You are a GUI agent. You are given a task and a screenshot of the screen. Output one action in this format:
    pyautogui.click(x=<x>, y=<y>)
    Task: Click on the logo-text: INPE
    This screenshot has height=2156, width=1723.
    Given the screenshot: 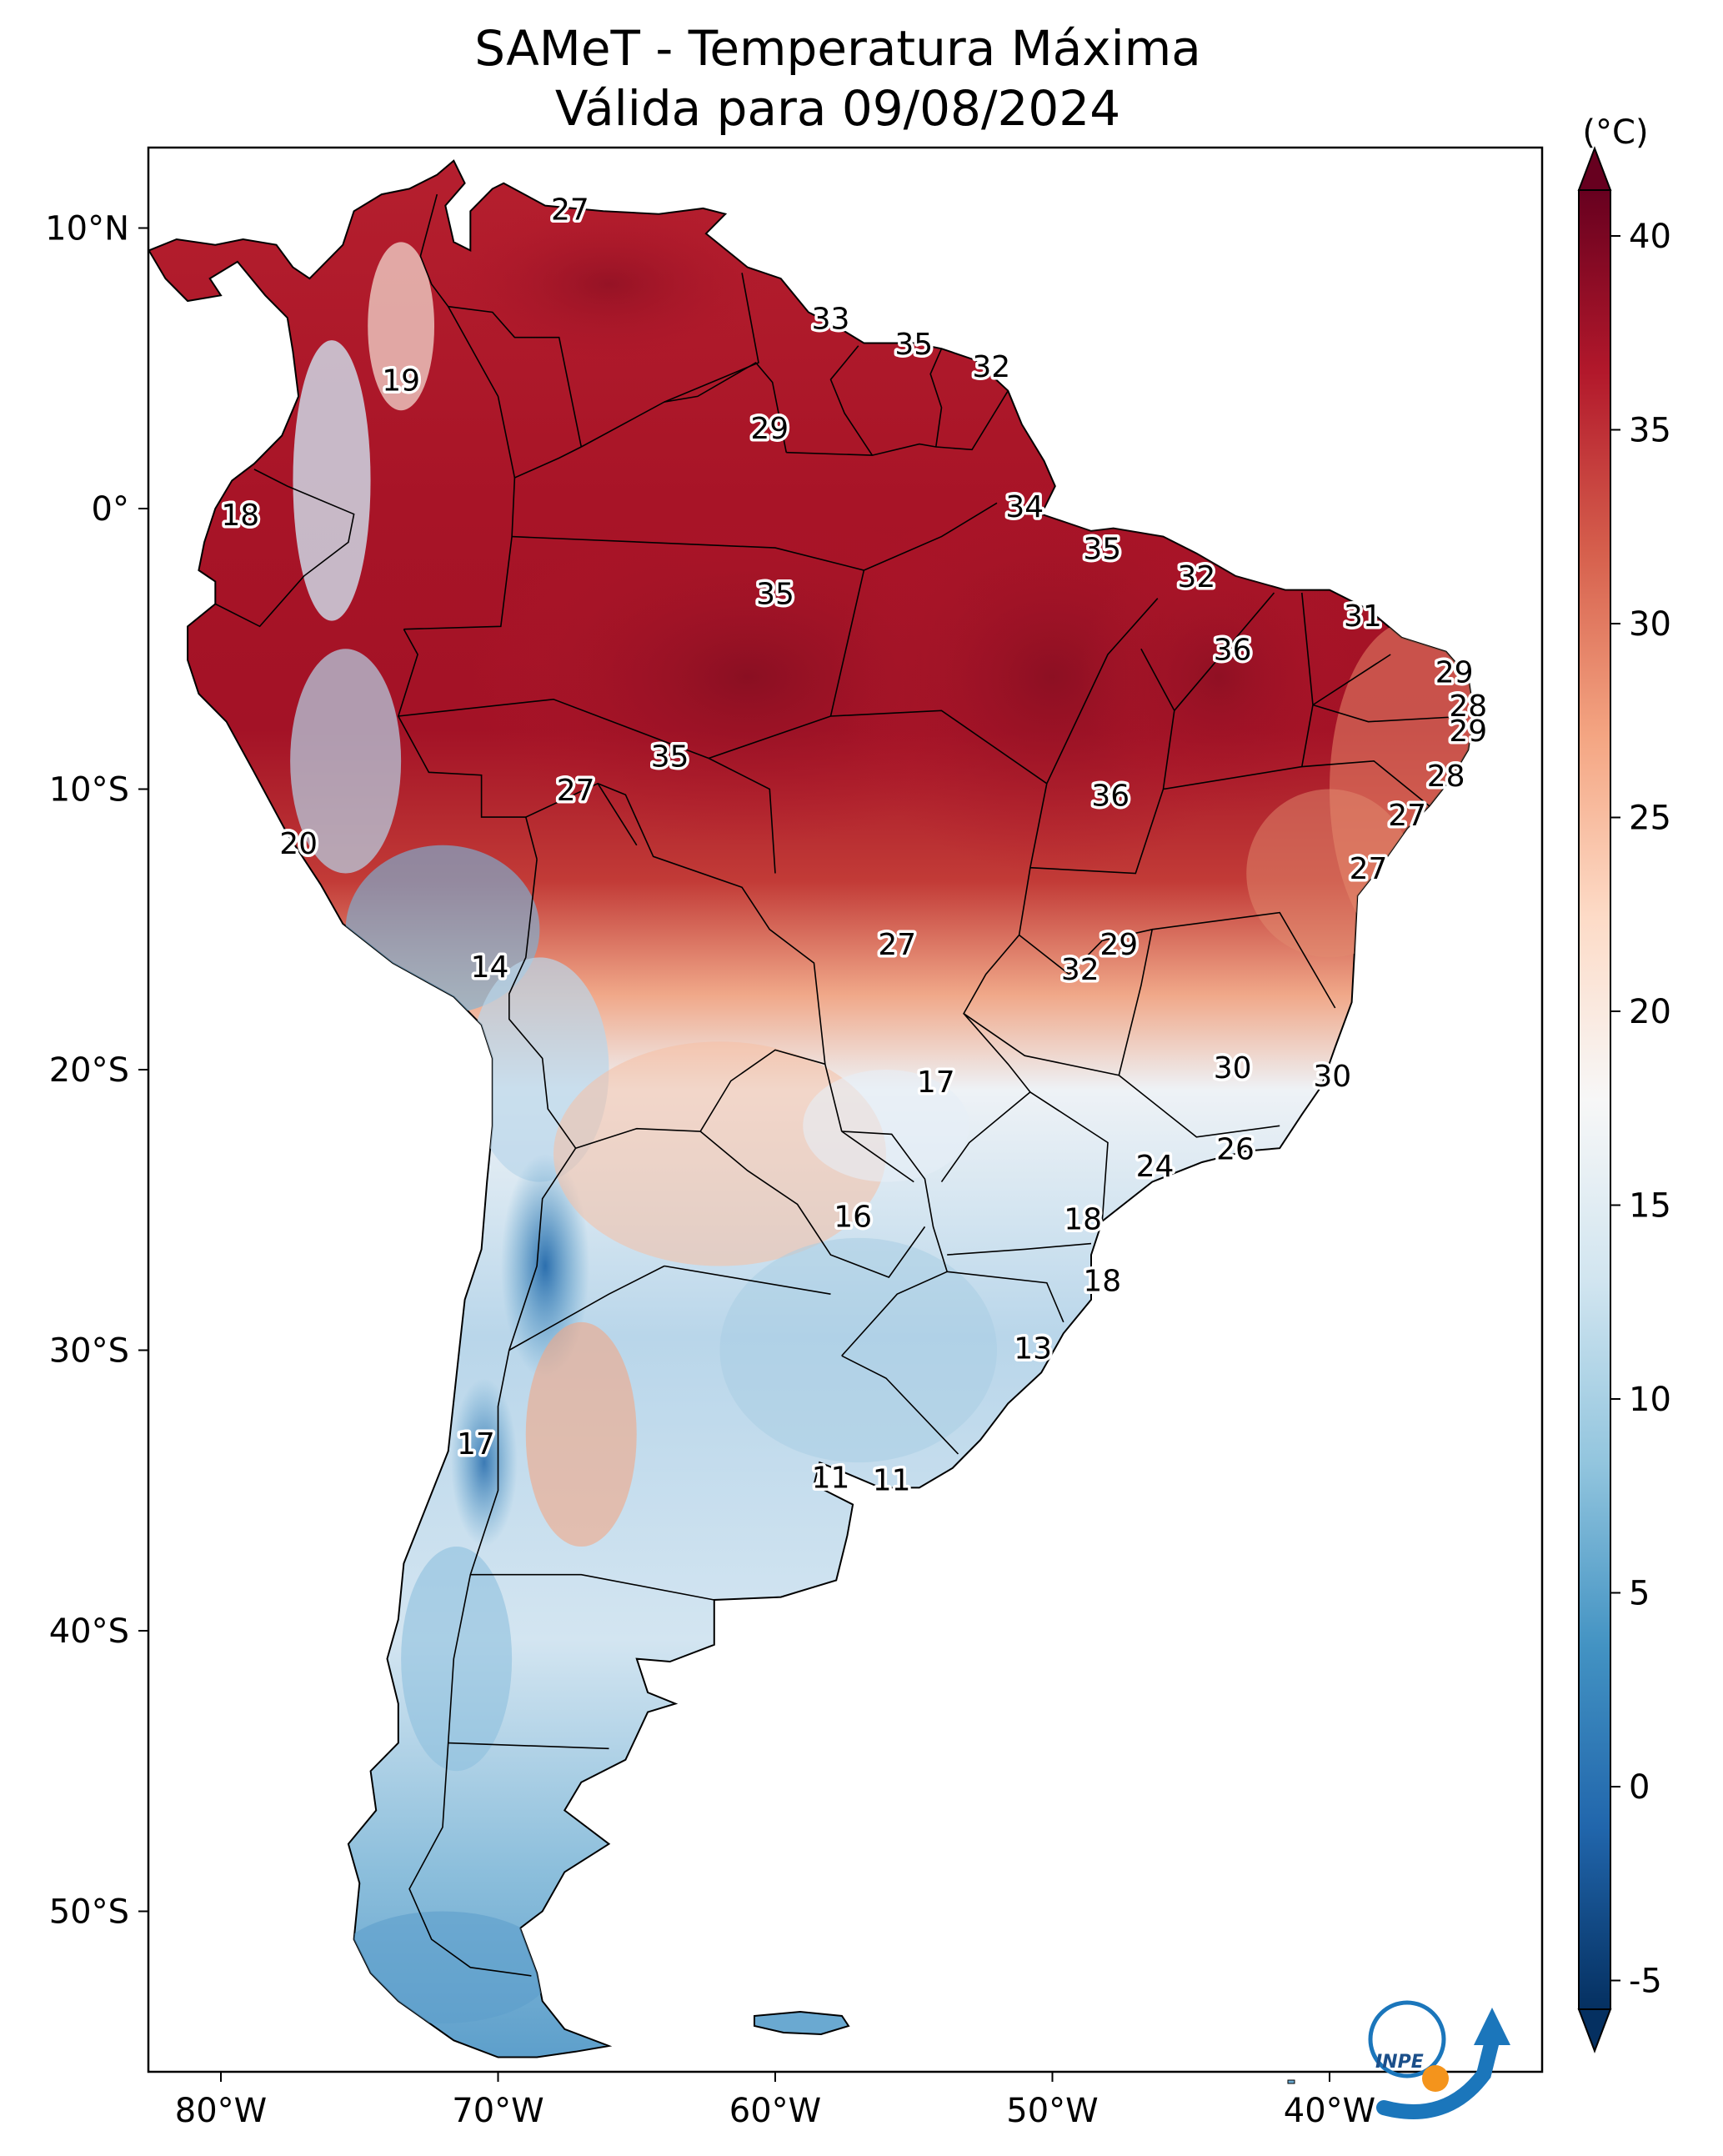 What is the action you would take?
    pyautogui.click(x=1400, y=2062)
    